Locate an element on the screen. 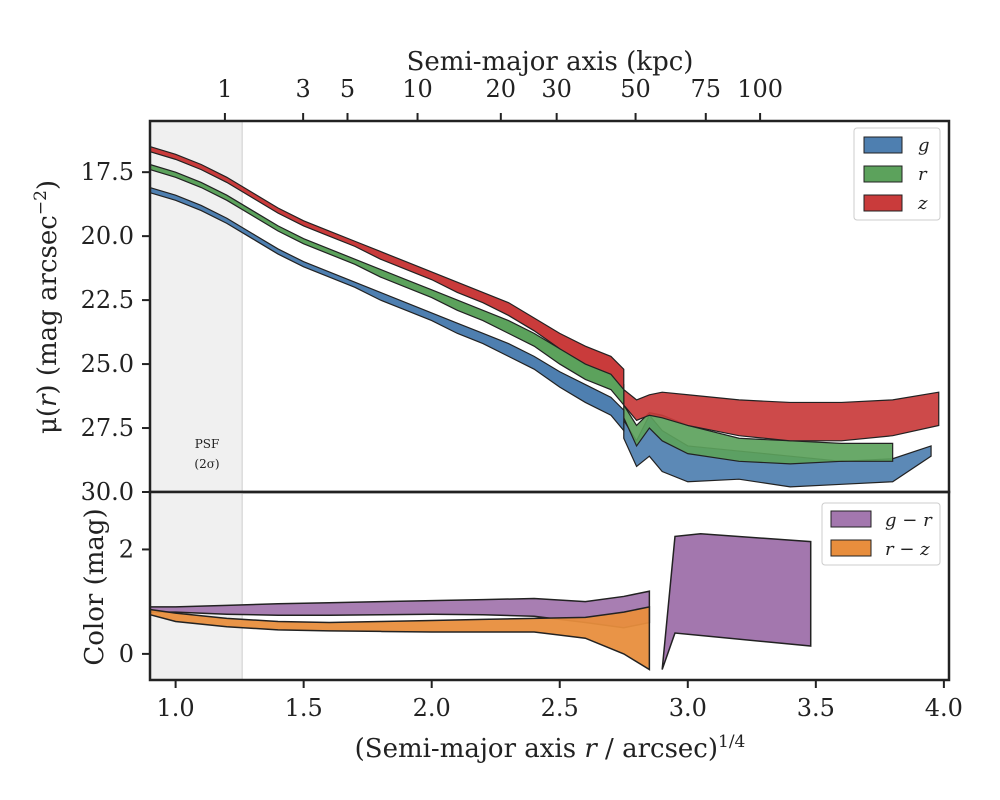 Image resolution: width=1000 pixels, height=800 pixels. color-y-ticks: 02 is located at coordinates (134, 601).